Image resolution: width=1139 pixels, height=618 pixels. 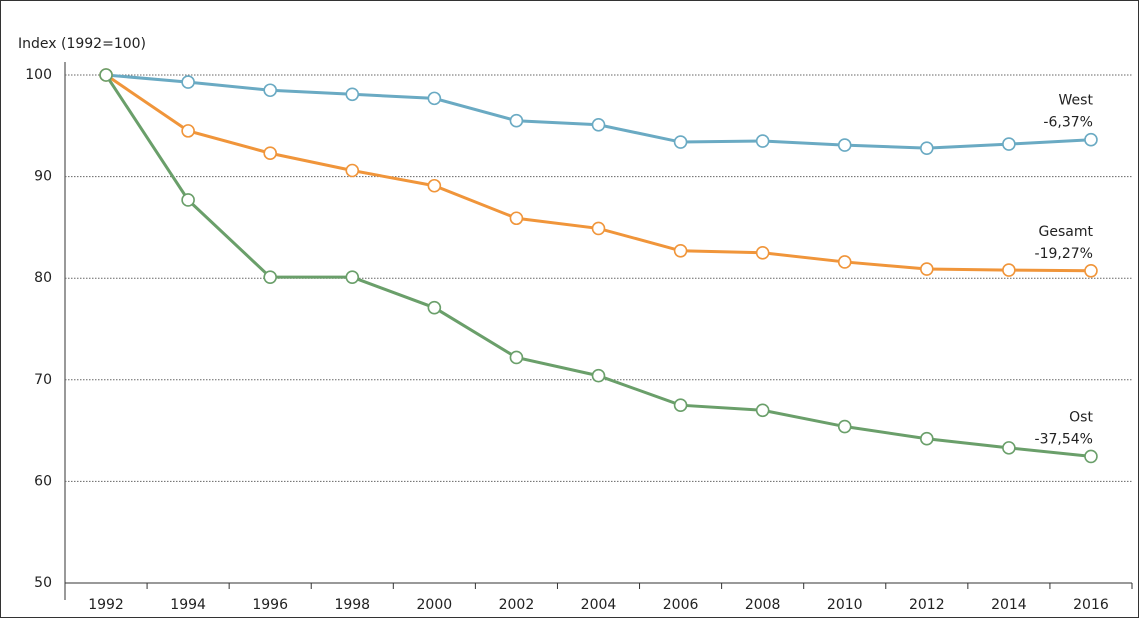 What do you see at coordinates (1081, 417) in the screenshot?
I see `series-label: Ost` at bounding box center [1081, 417].